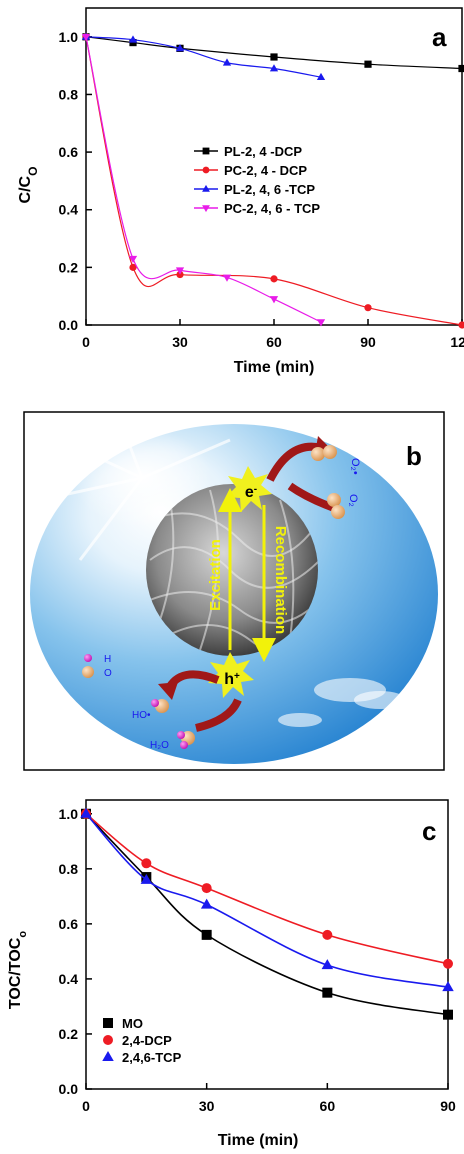 Image resolution: width=464 pixels, height=1154 pixels. What do you see at coordinates (69, 325) in the screenshot?
I see `y-tick-label: 0.0` at bounding box center [69, 325].